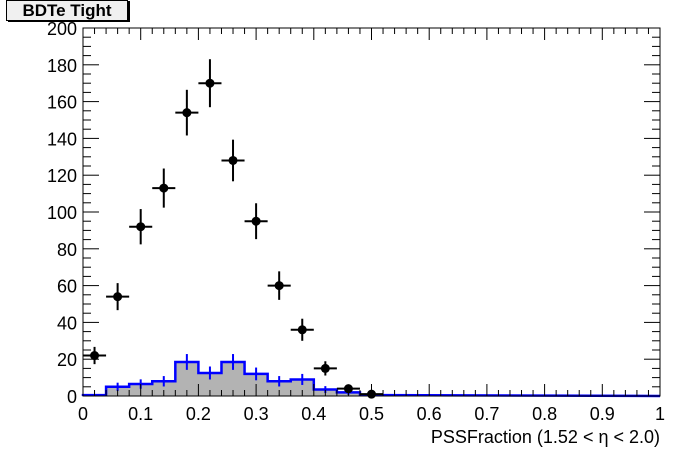  Describe the element at coordinates (67, 287) in the screenshot. I see `y-tick-label: 60` at that location.